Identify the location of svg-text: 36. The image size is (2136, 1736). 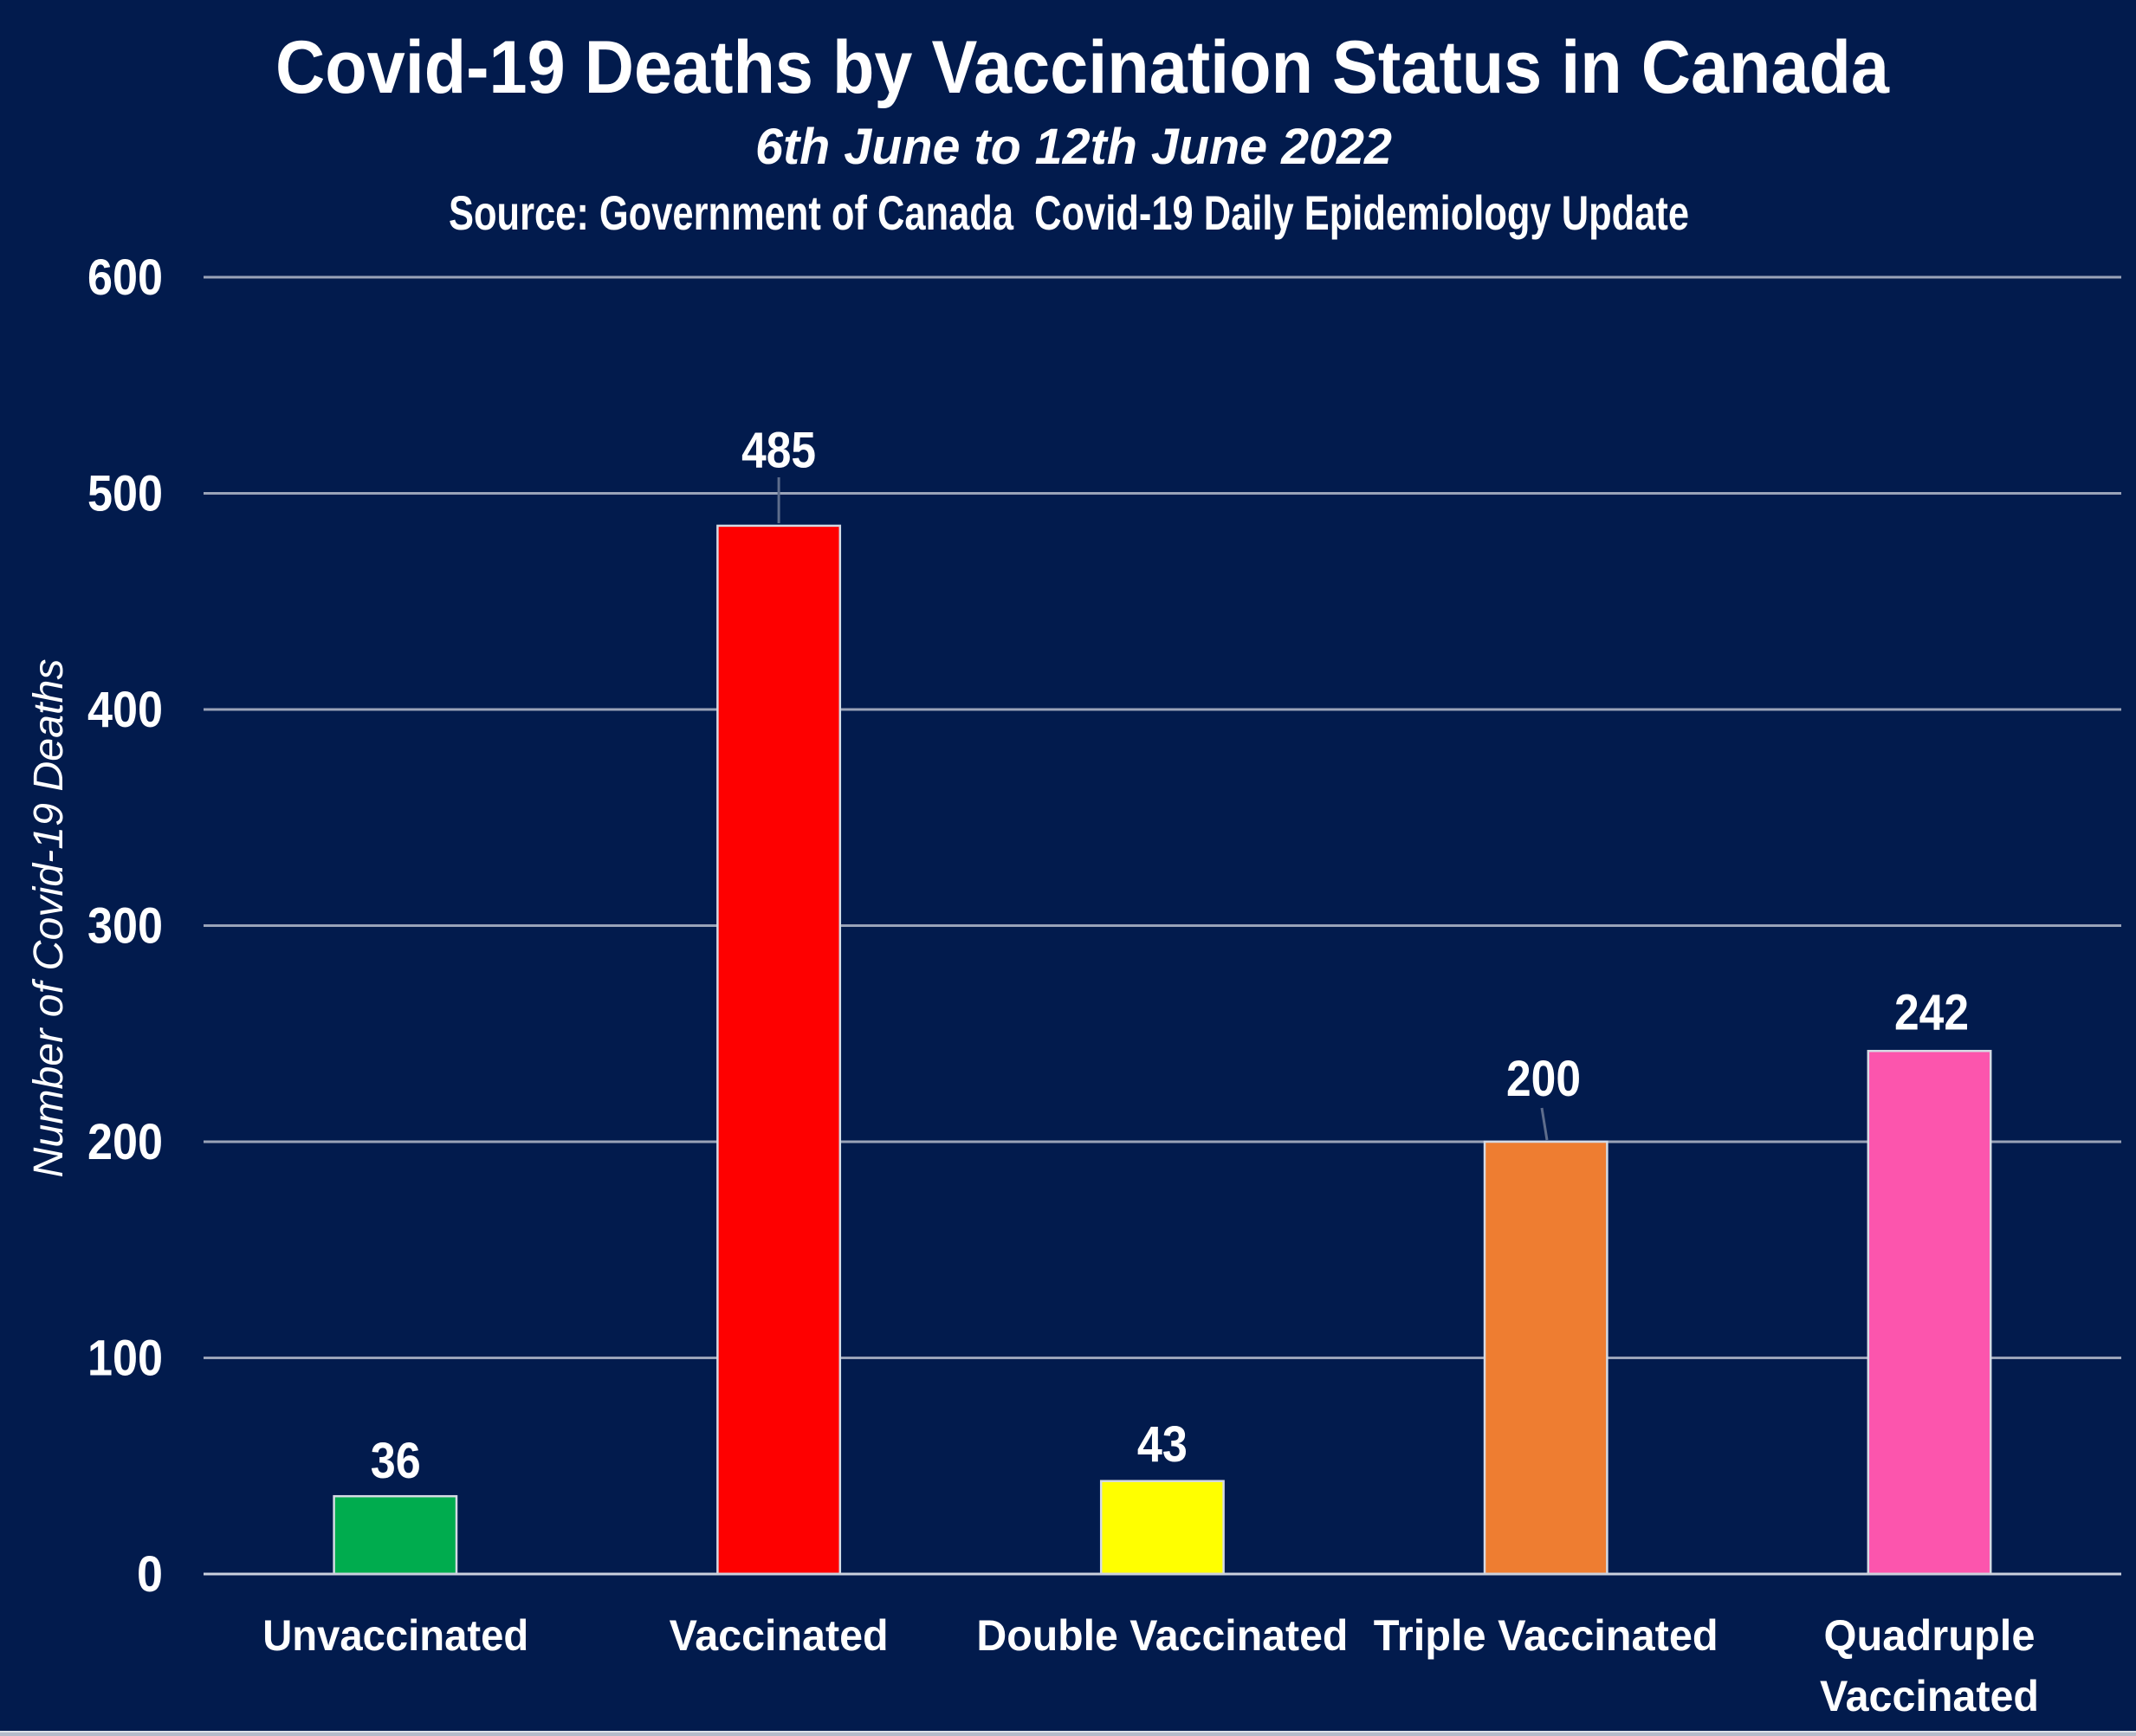
(396, 1461).